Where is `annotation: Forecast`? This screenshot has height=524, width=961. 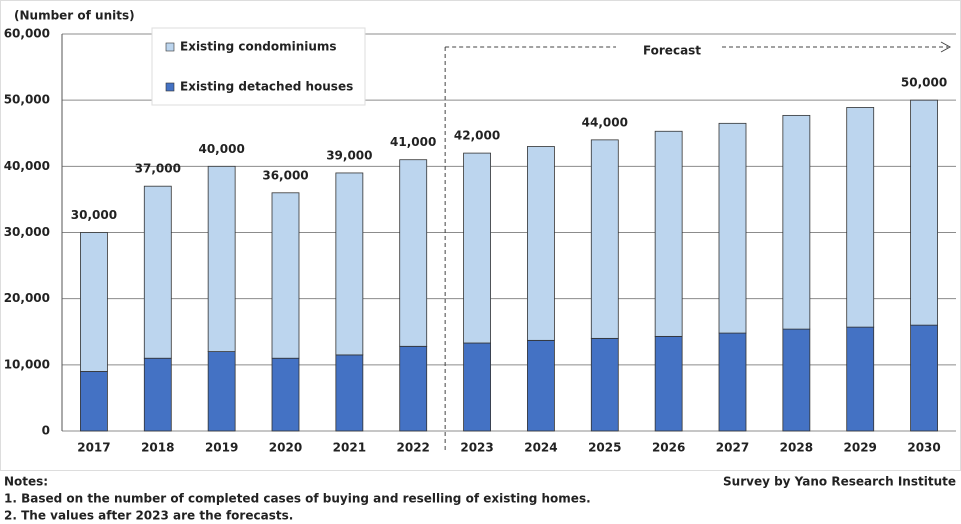
annotation: Forecast is located at coordinates (672, 51).